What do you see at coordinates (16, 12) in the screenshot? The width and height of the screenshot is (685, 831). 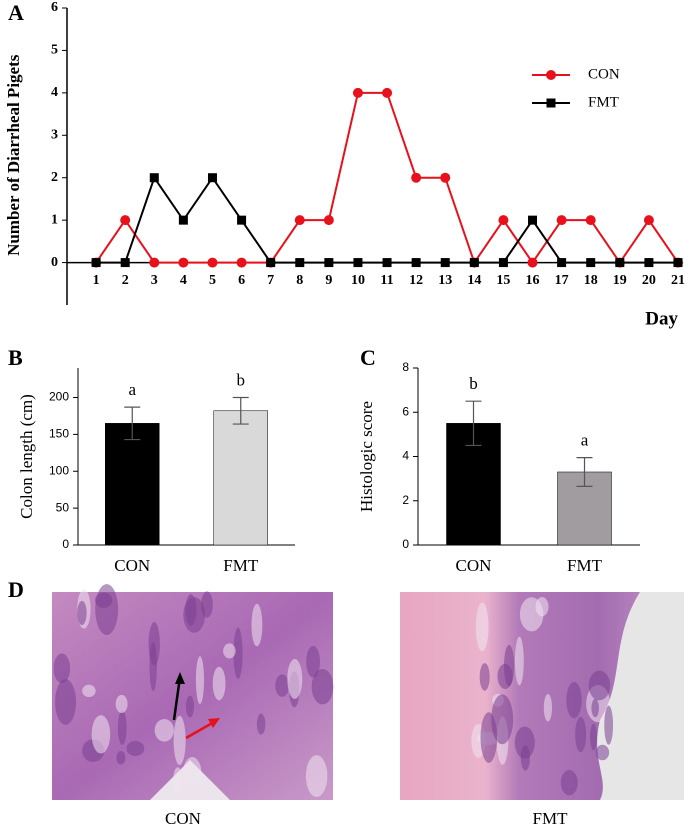 I see `panel-label: A` at bounding box center [16, 12].